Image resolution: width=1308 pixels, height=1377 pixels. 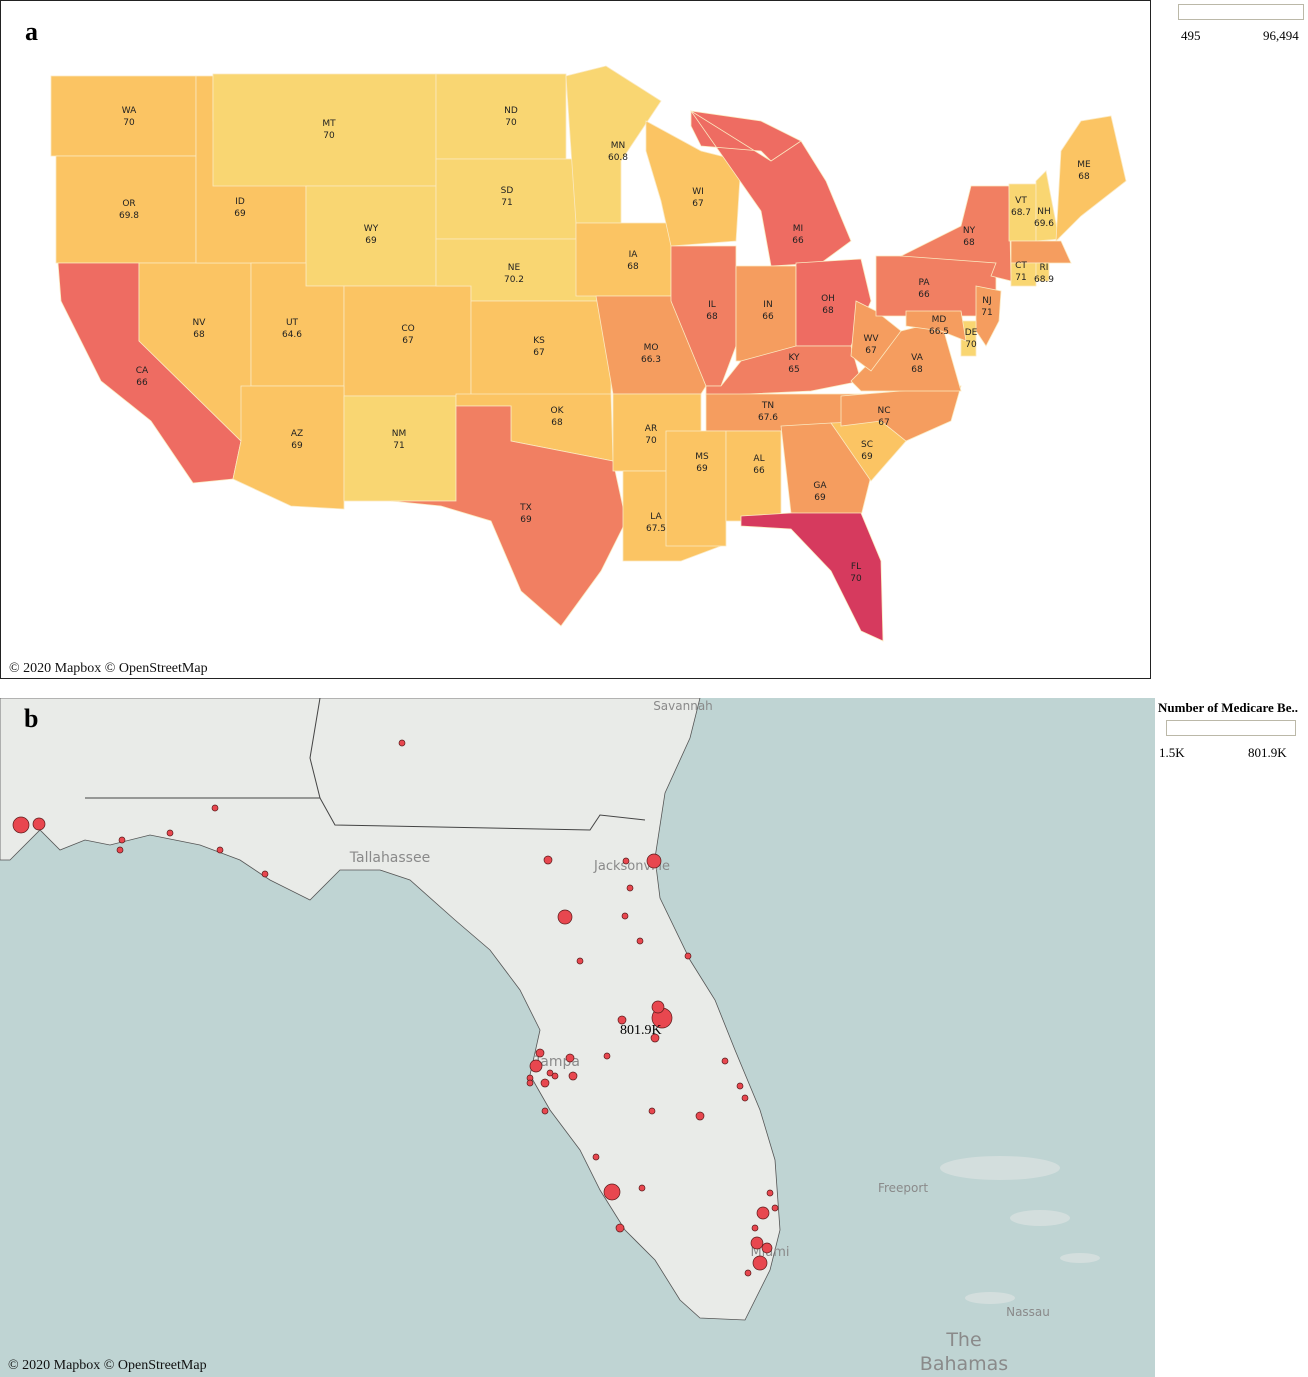 What do you see at coordinates (240, 208) in the screenshot?
I see `state-label-id: ID 69` at bounding box center [240, 208].